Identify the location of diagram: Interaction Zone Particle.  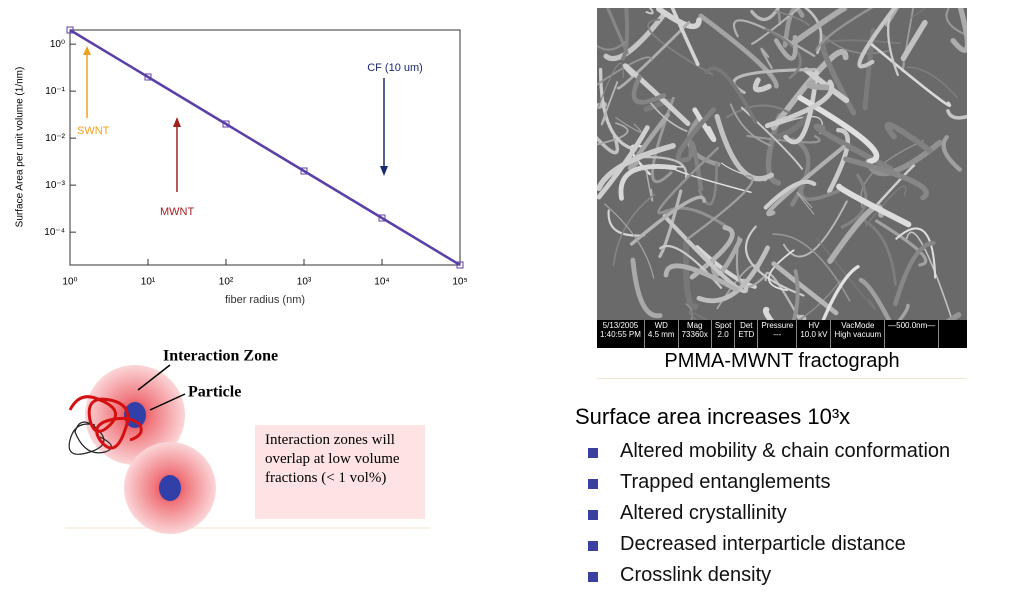
(247, 441).